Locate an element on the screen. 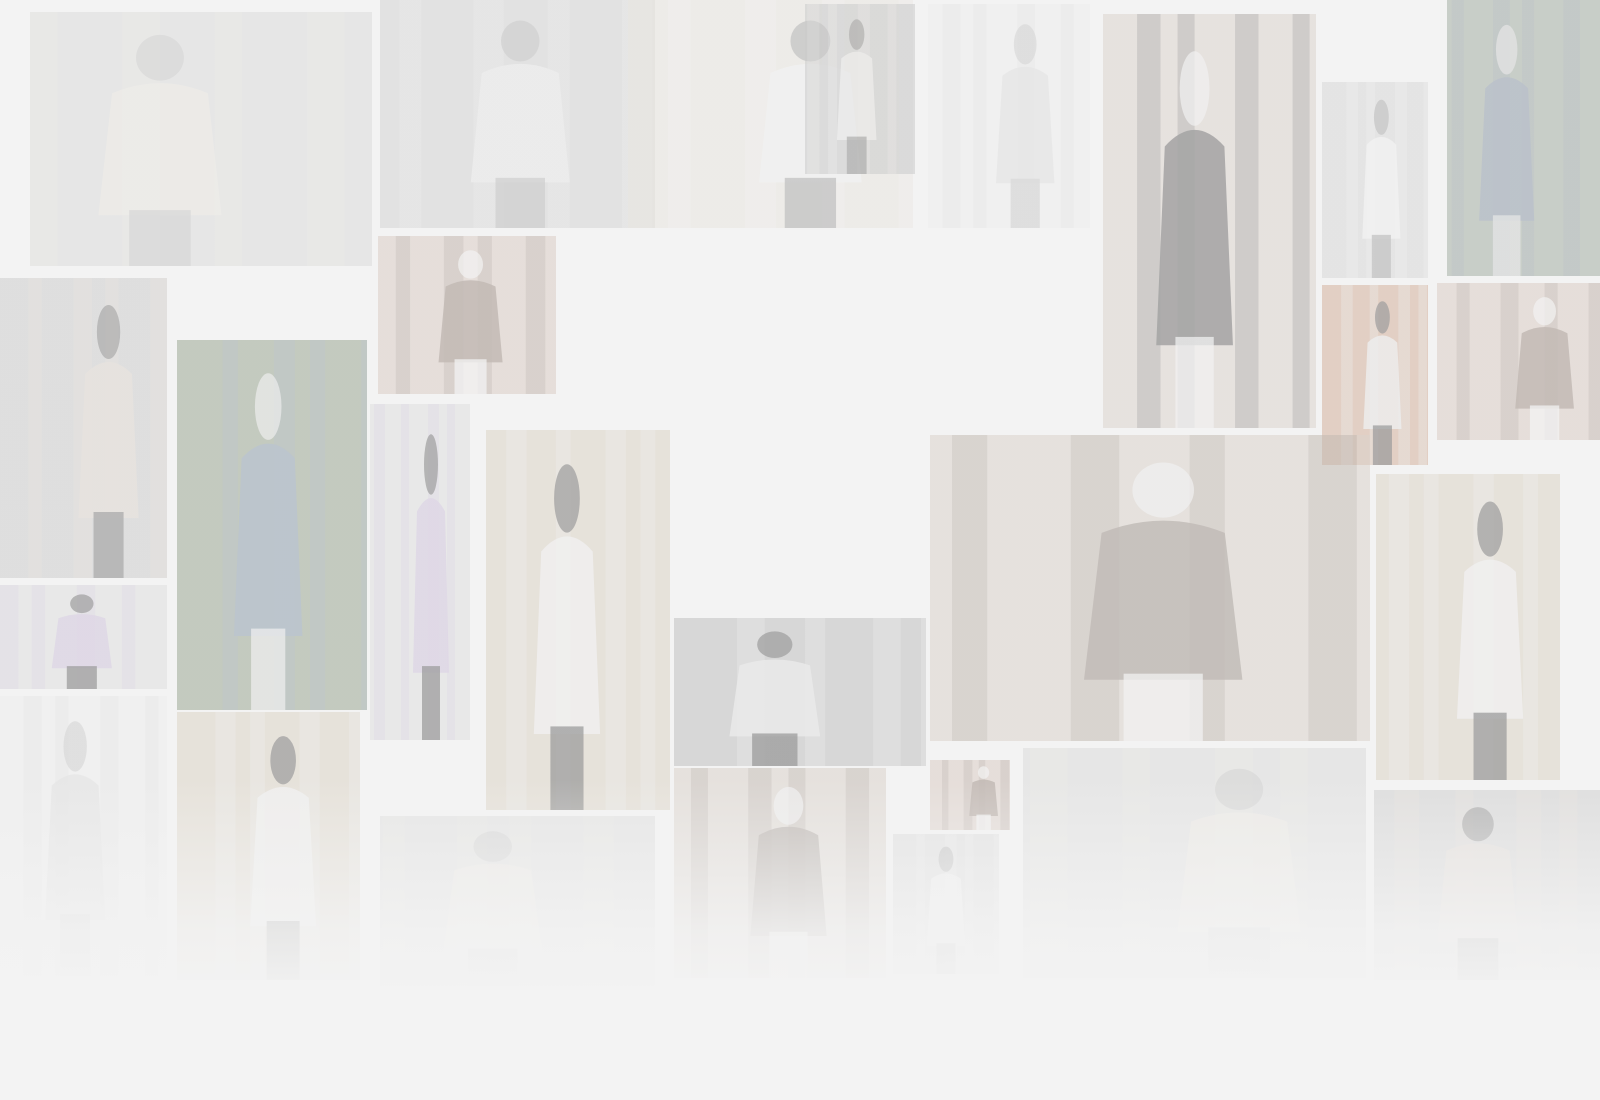 This screenshot has width=1600, height=1100. photo-tile-model-brick-wall-cardigan is located at coordinates (1209, 221).